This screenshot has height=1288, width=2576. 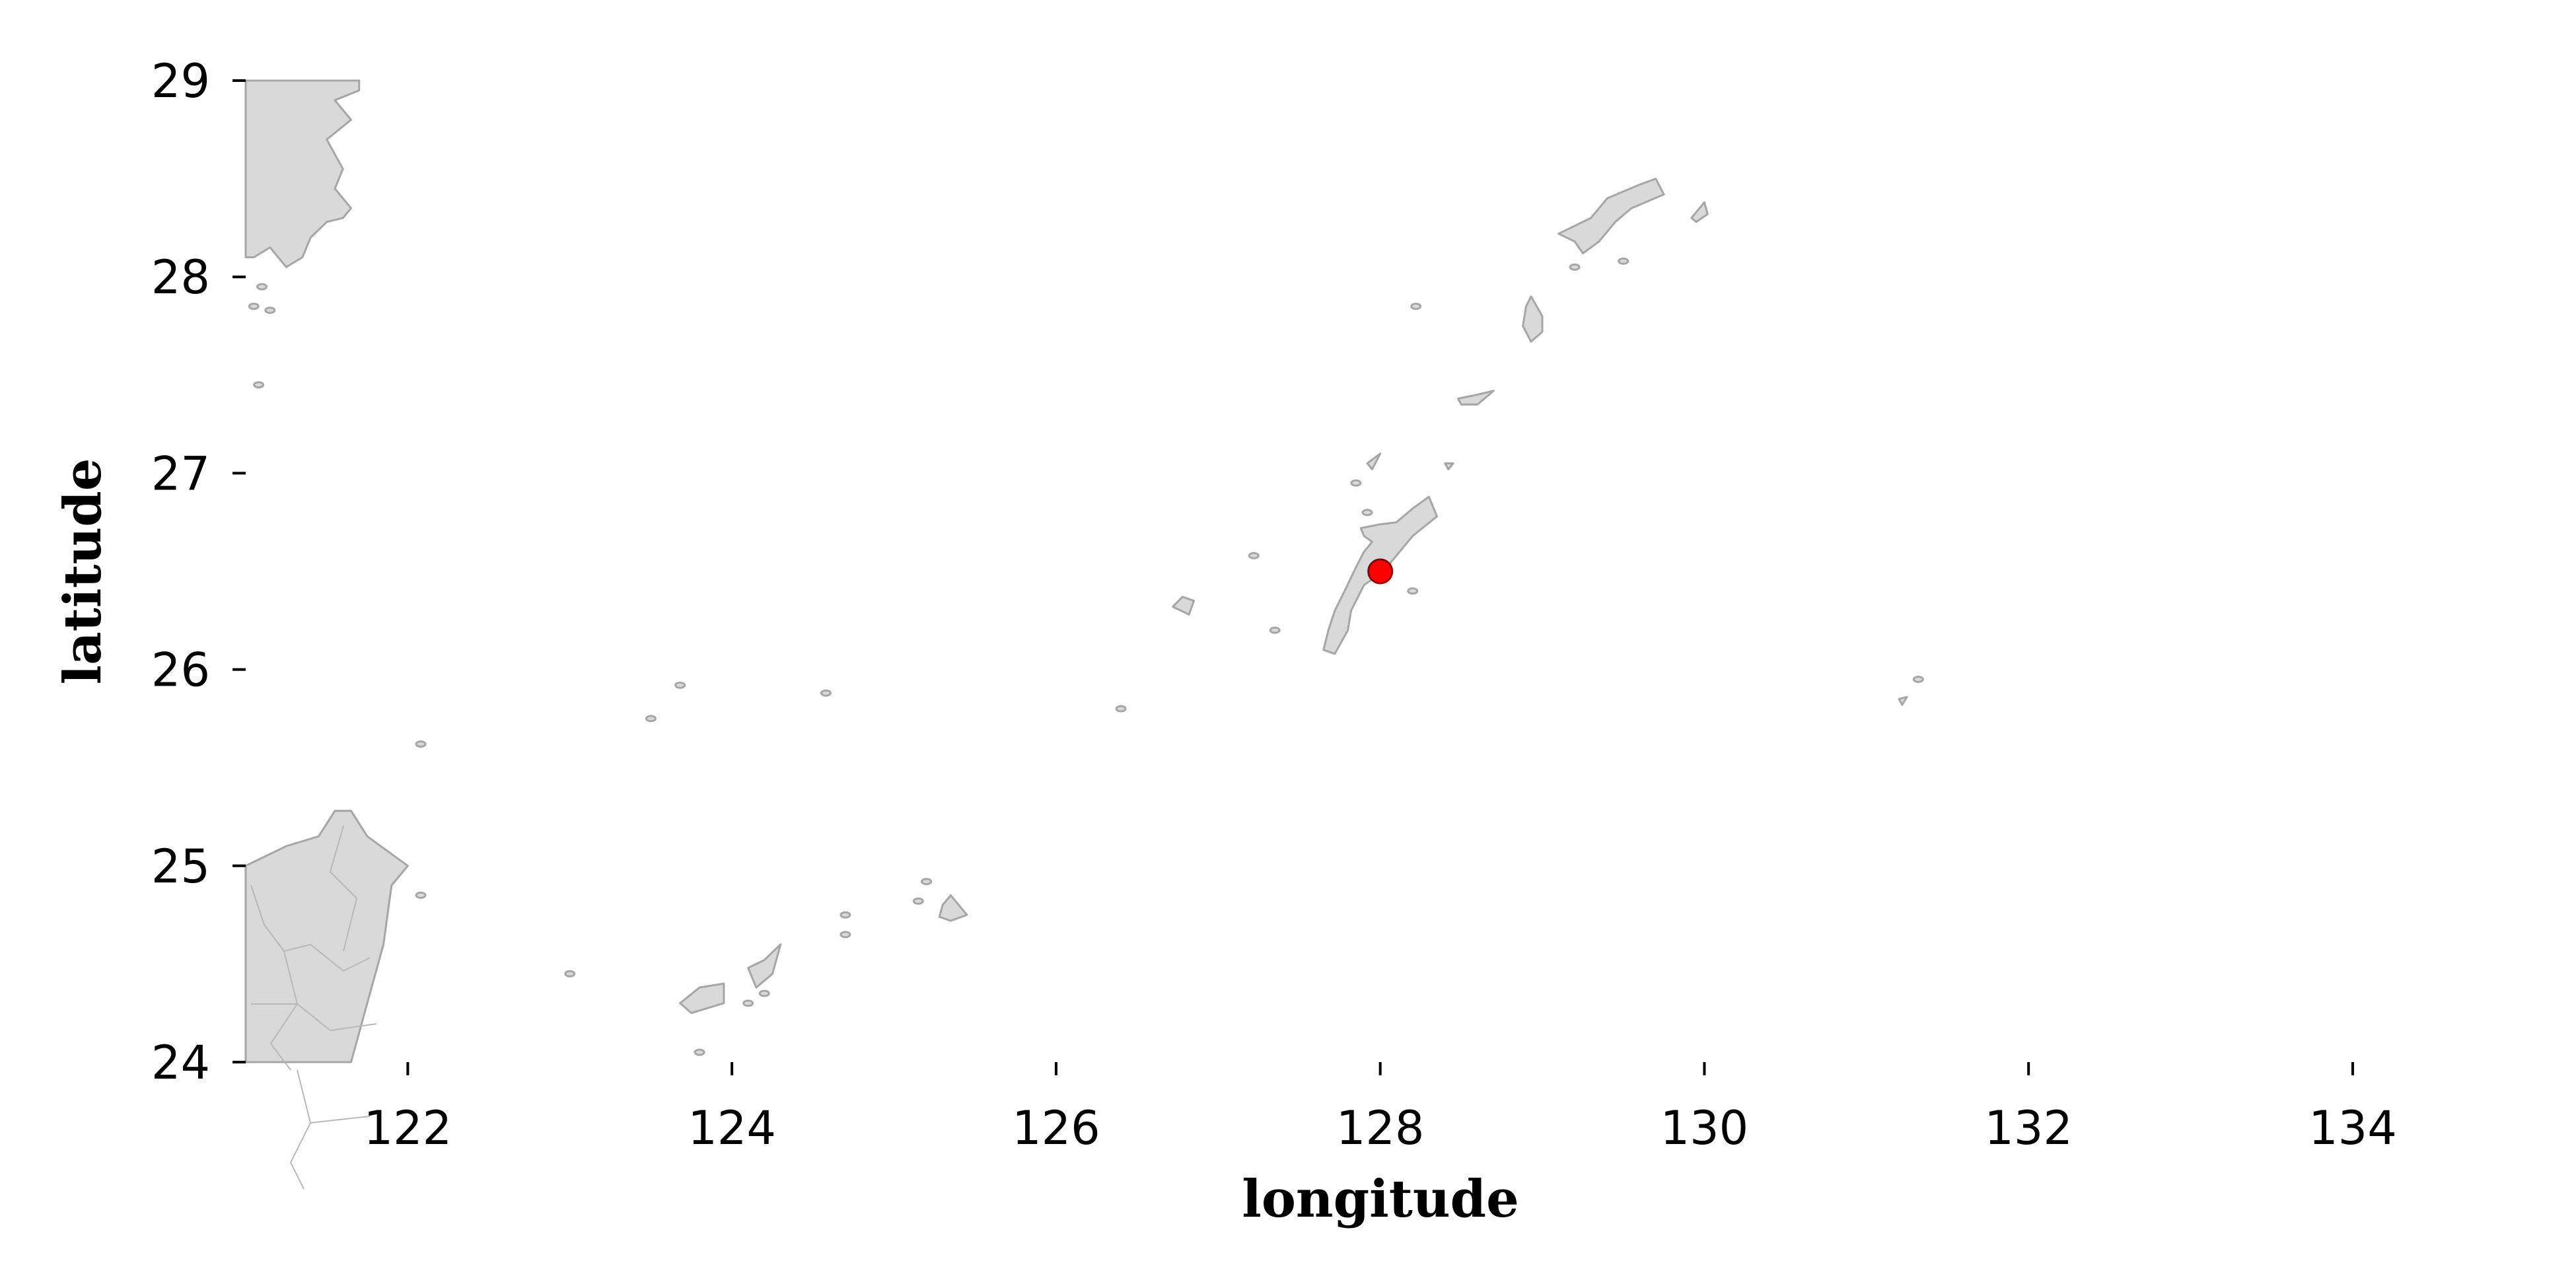 I want to click on x-axis-title: longitude, so click(x=1381, y=1199).